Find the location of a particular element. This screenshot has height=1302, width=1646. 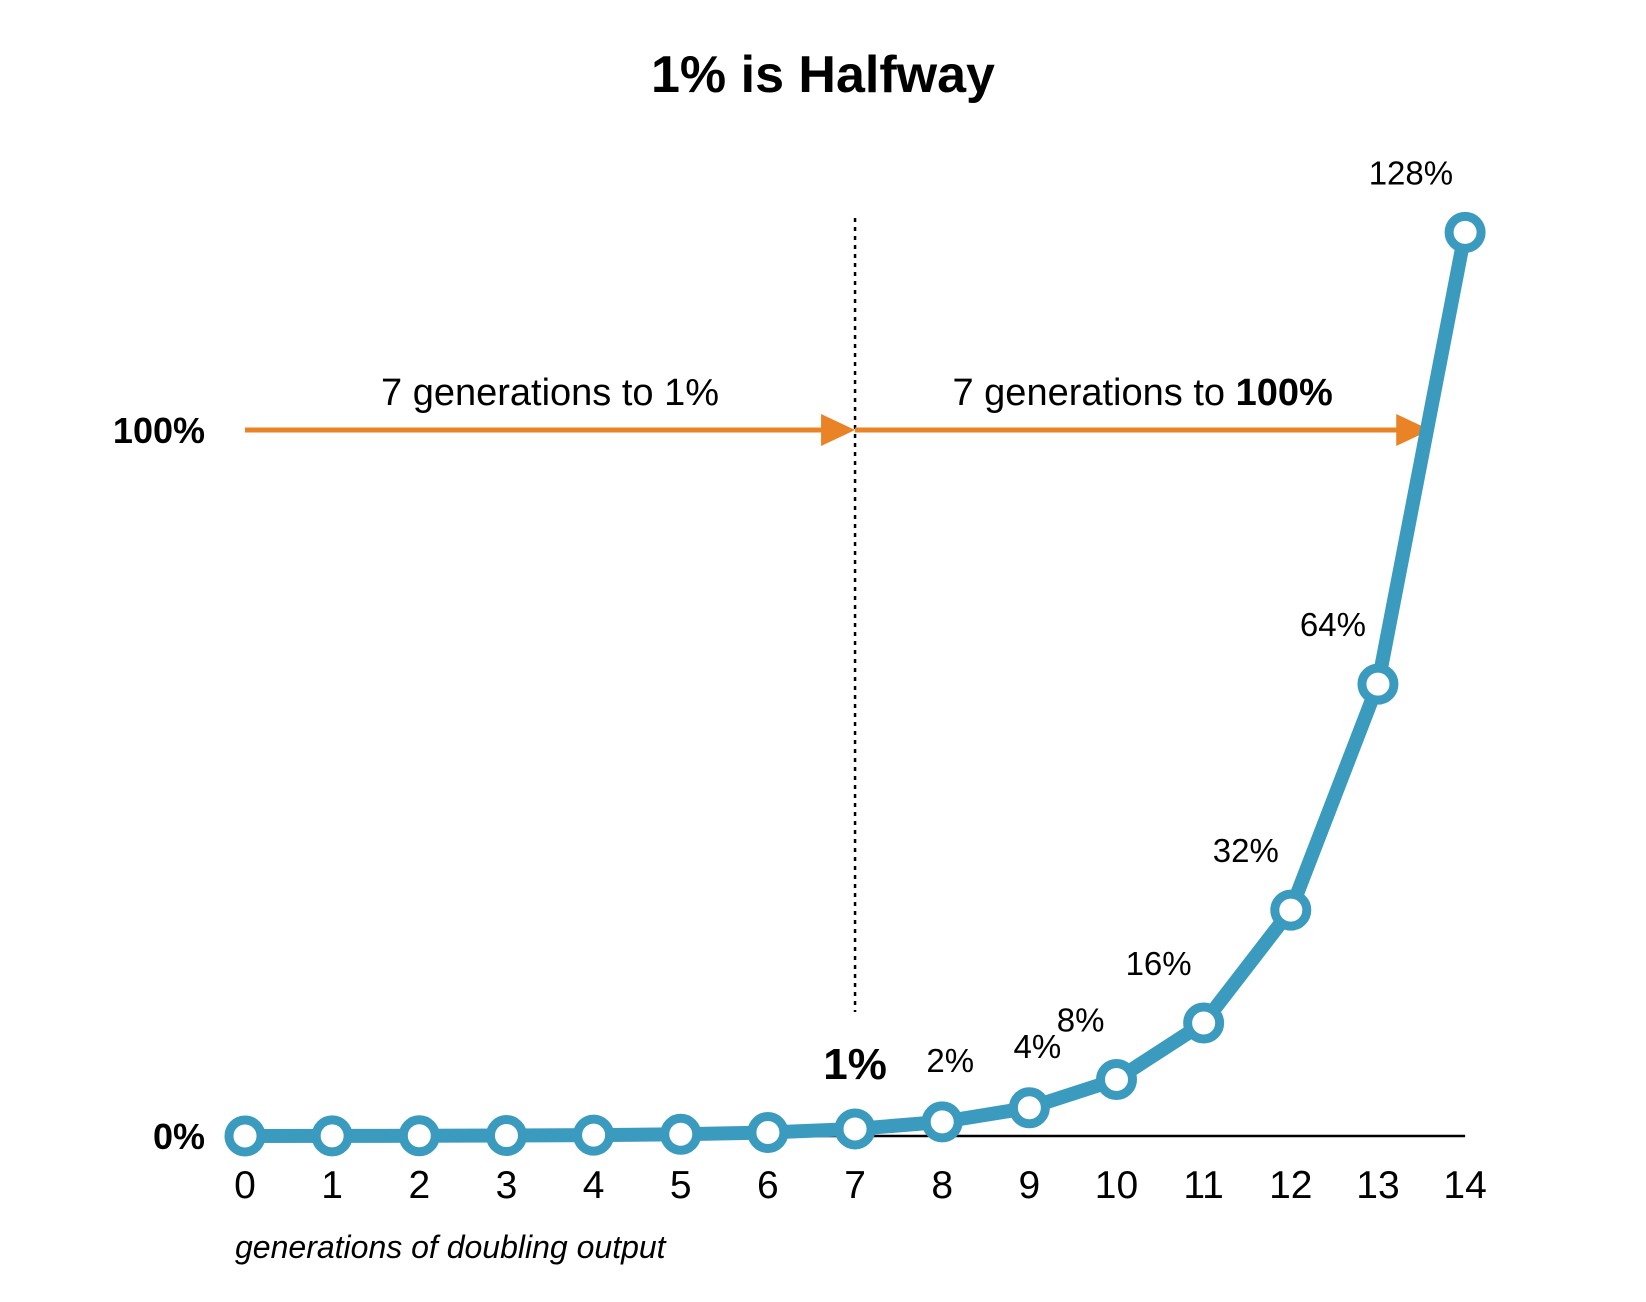

data-label: 32% is located at coordinates (1246, 850).